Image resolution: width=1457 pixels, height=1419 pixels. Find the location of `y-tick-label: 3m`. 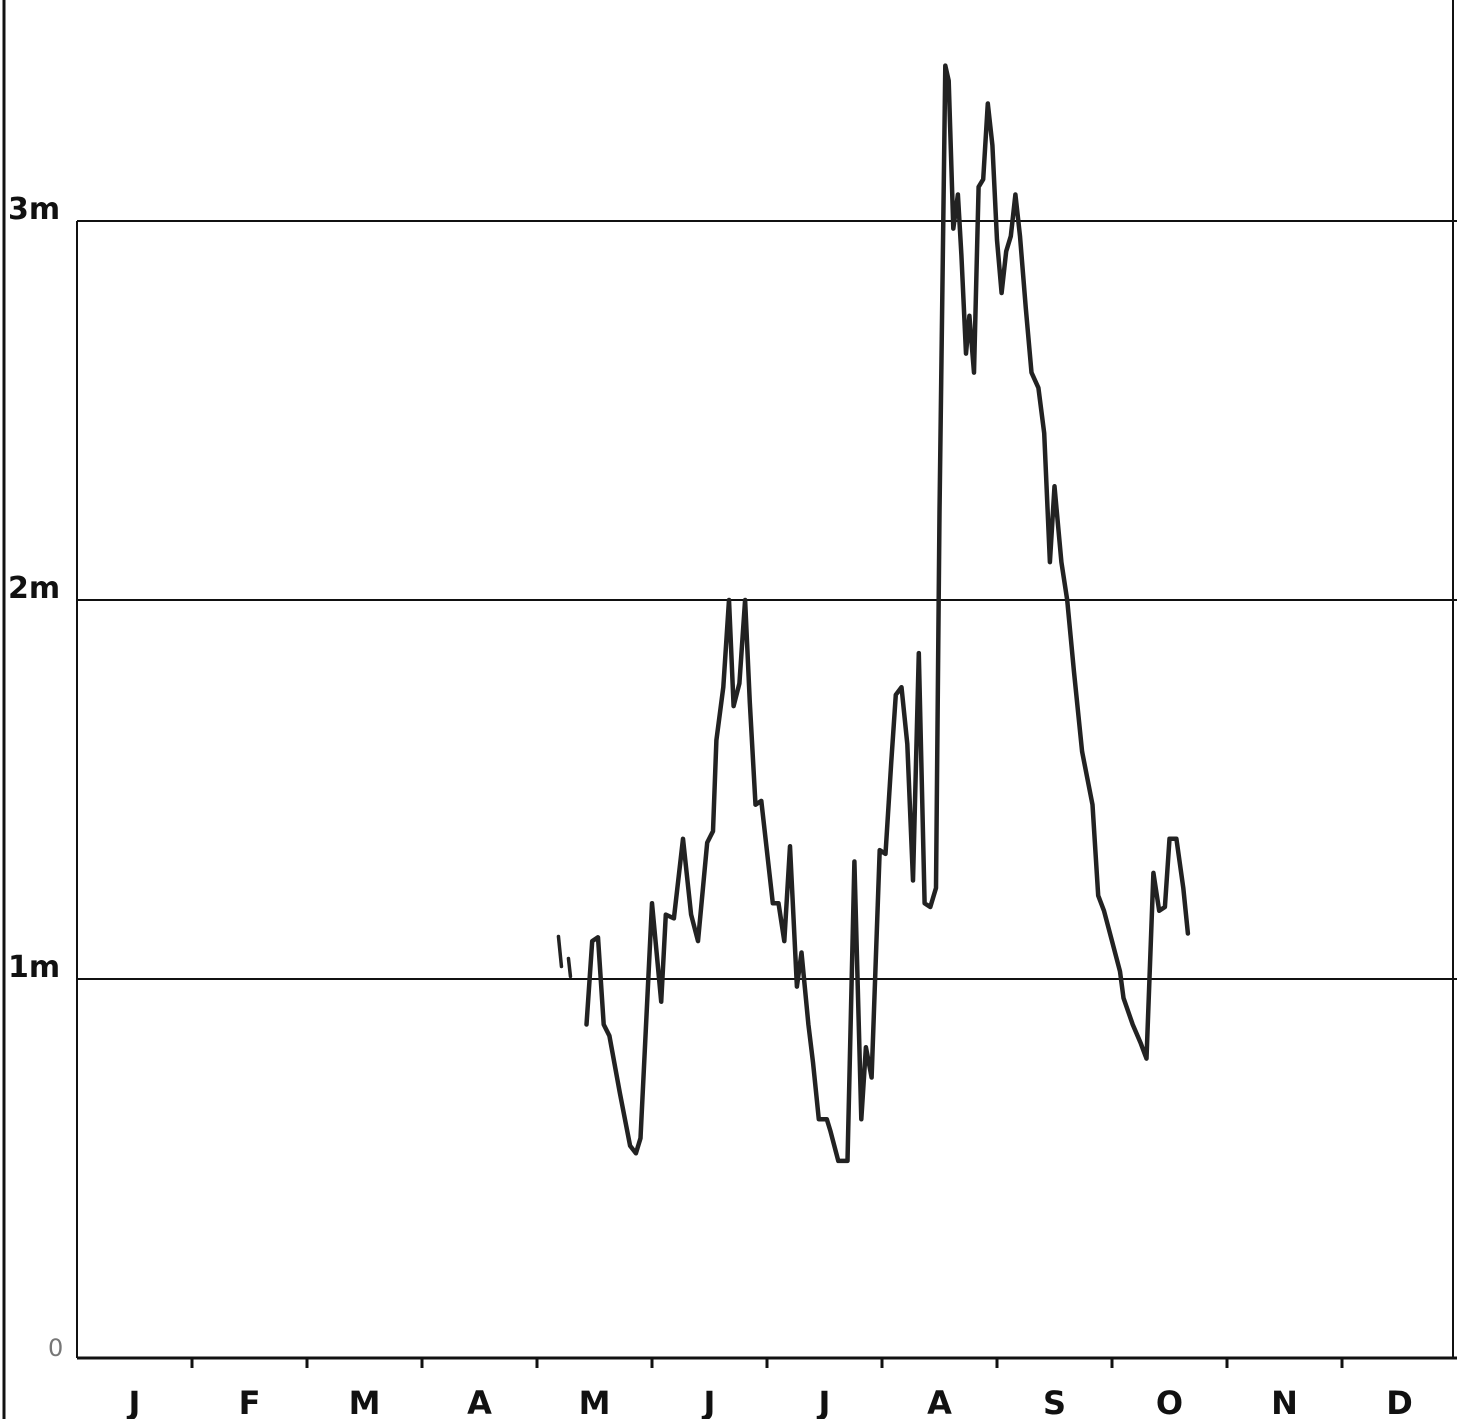

y-tick-label: 3m is located at coordinates (34, 209).